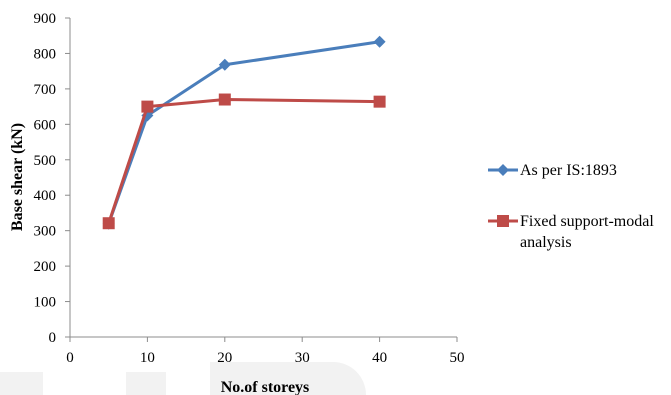 The width and height of the screenshot is (671, 395). I want to click on legend-item-as-per-is1893: As per IS:1893, so click(579, 170).